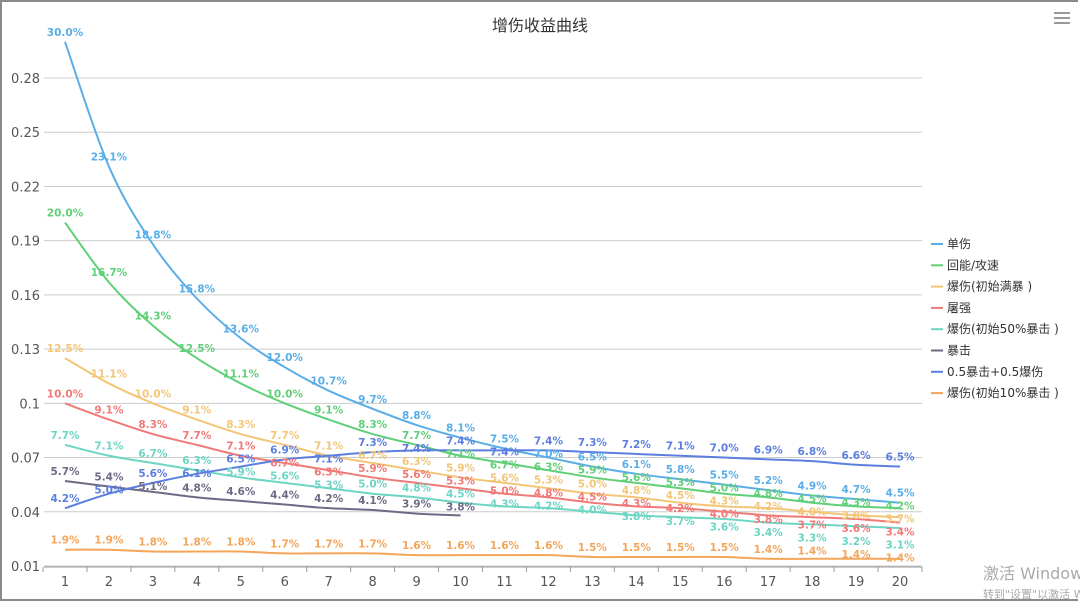 The width and height of the screenshot is (1080, 602). I want to click on y-axis: 0.01 0.04 0.07 0.1 0.13 0.16 0.19 0.22 0.25 0.28, so click(25, 323).